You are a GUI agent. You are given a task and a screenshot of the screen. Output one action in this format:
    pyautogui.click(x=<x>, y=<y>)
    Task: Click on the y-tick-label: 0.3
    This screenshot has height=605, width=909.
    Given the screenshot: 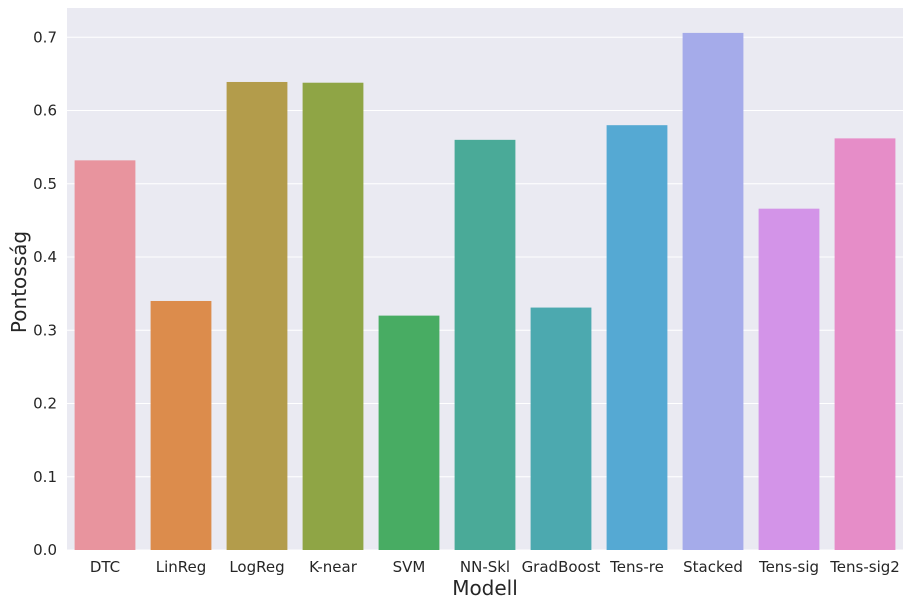 What is the action you would take?
    pyautogui.click(x=45, y=330)
    